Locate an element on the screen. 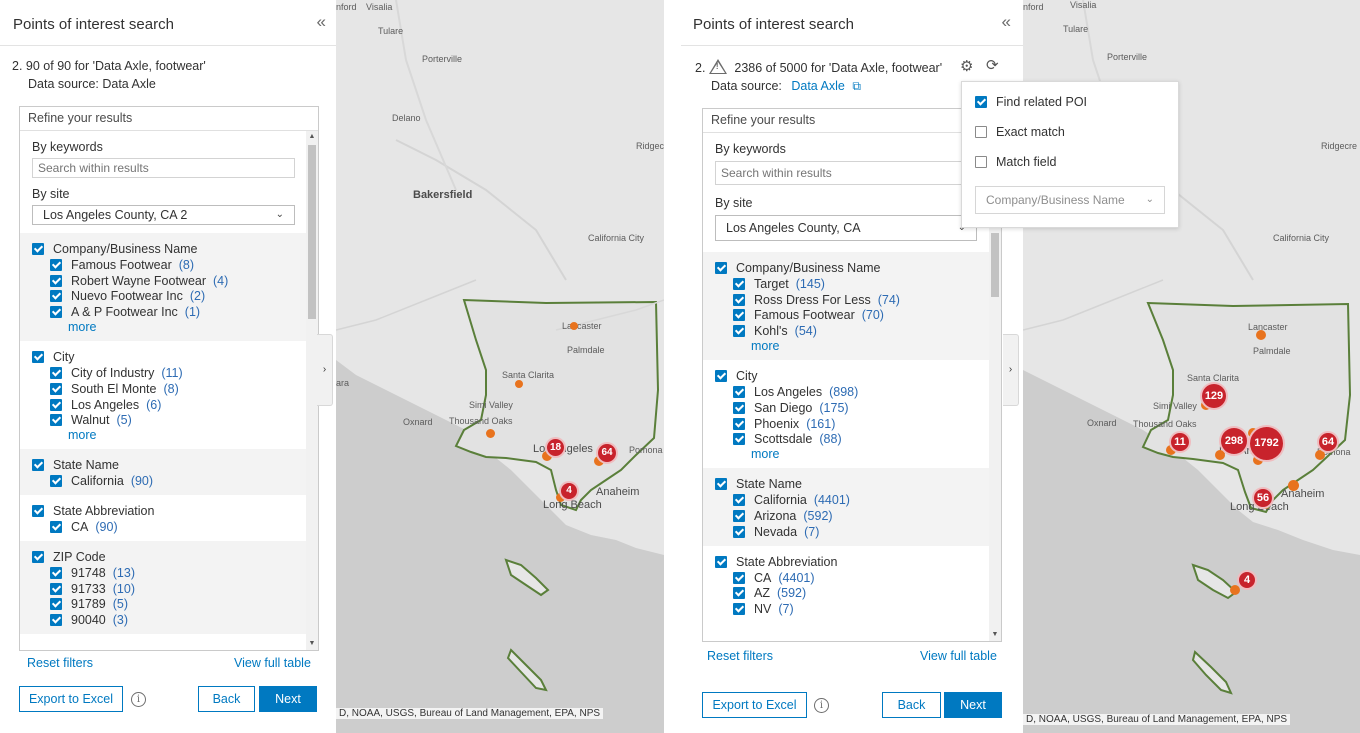  facet-option: Nevada (7) is located at coordinates (852, 532).